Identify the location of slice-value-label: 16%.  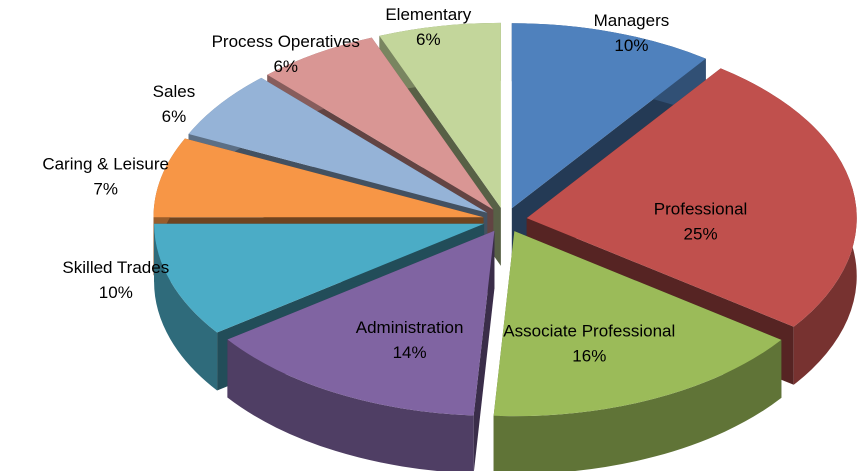
(589, 355).